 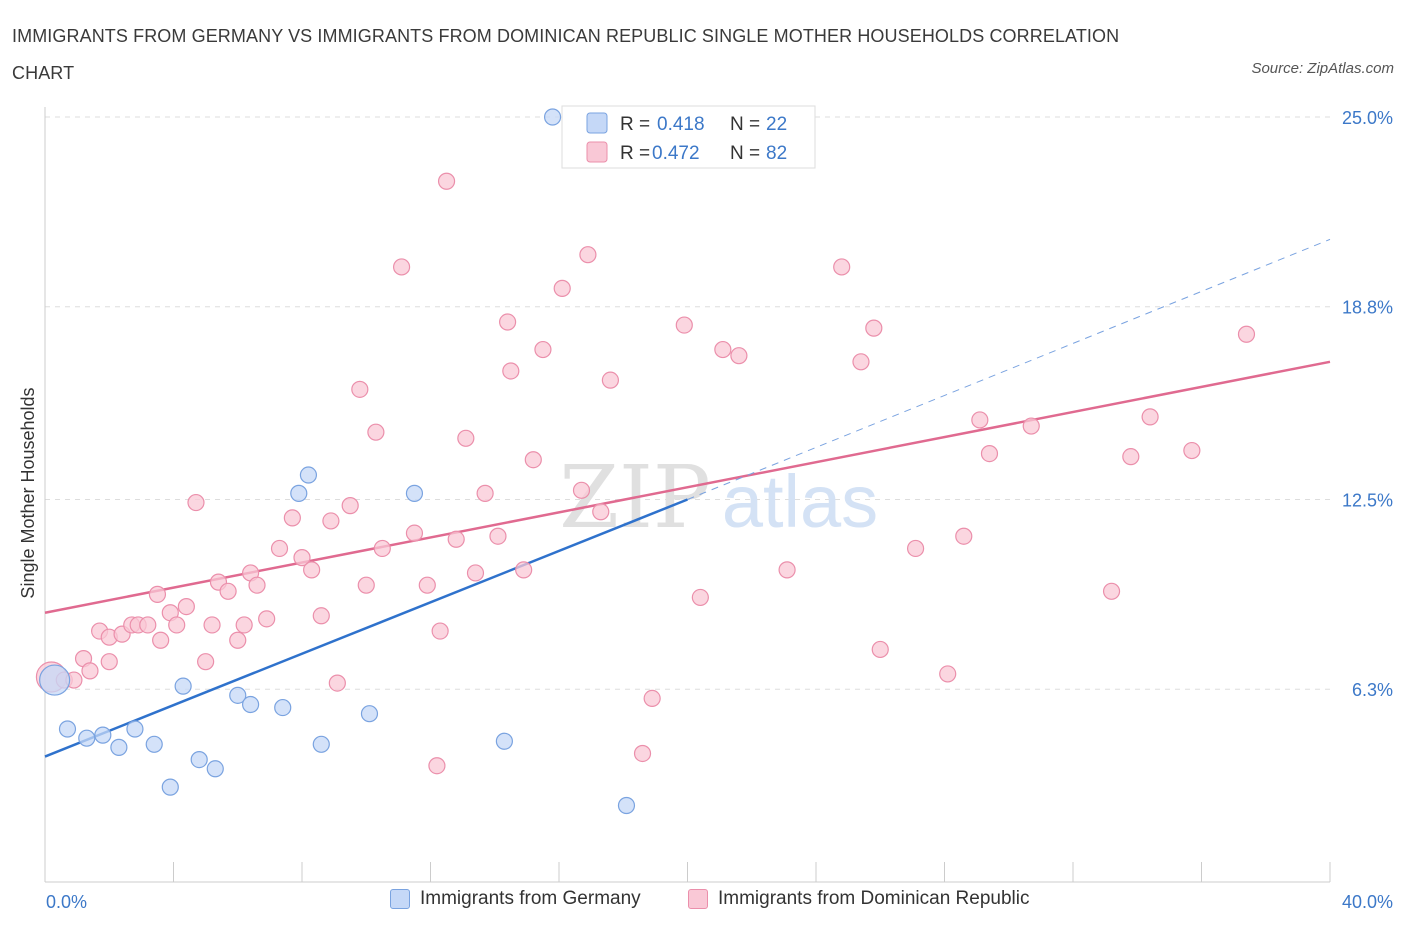 What do you see at coordinates (1322, 68) in the screenshot?
I see `source-label: Source: ZipAtlas.com` at bounding box center [1322, 68].